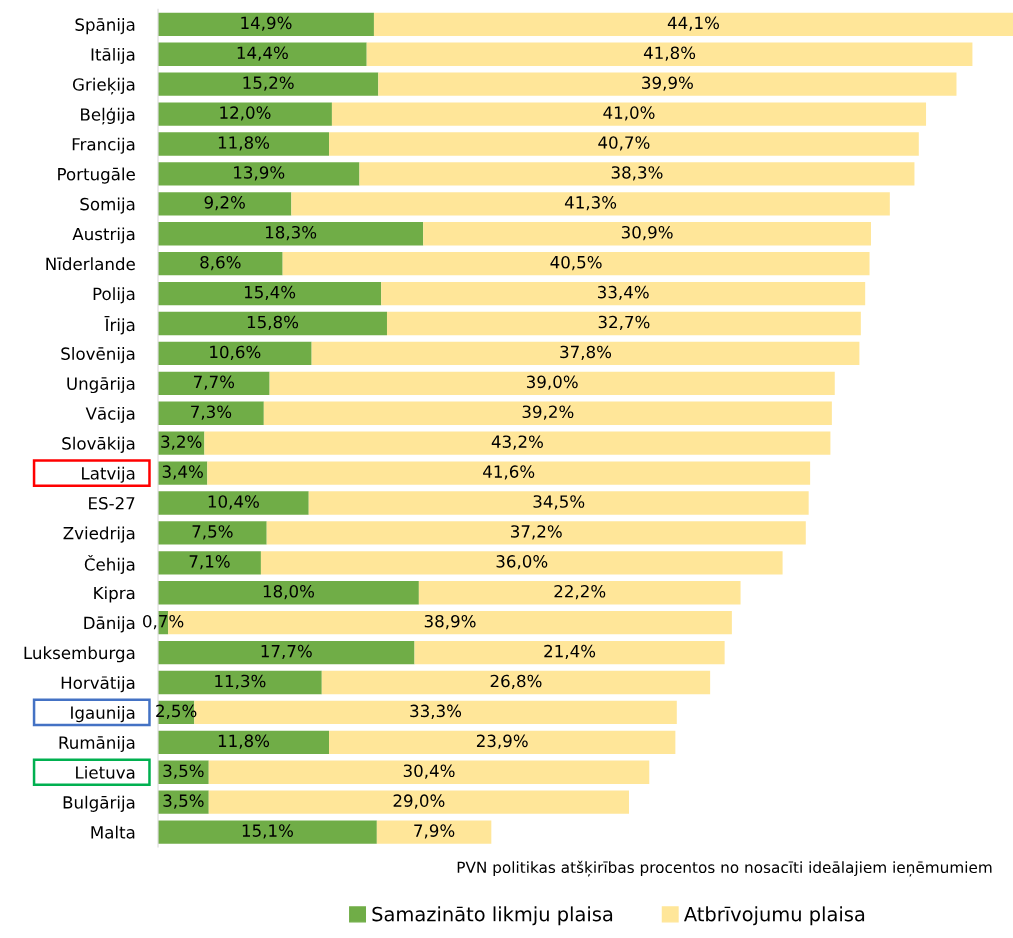 The height and width of the screenshot is (938, 1013). Describe the element at coordinates (450, 622) in the screenshot. I see `data-label: 38,9%` at that location.